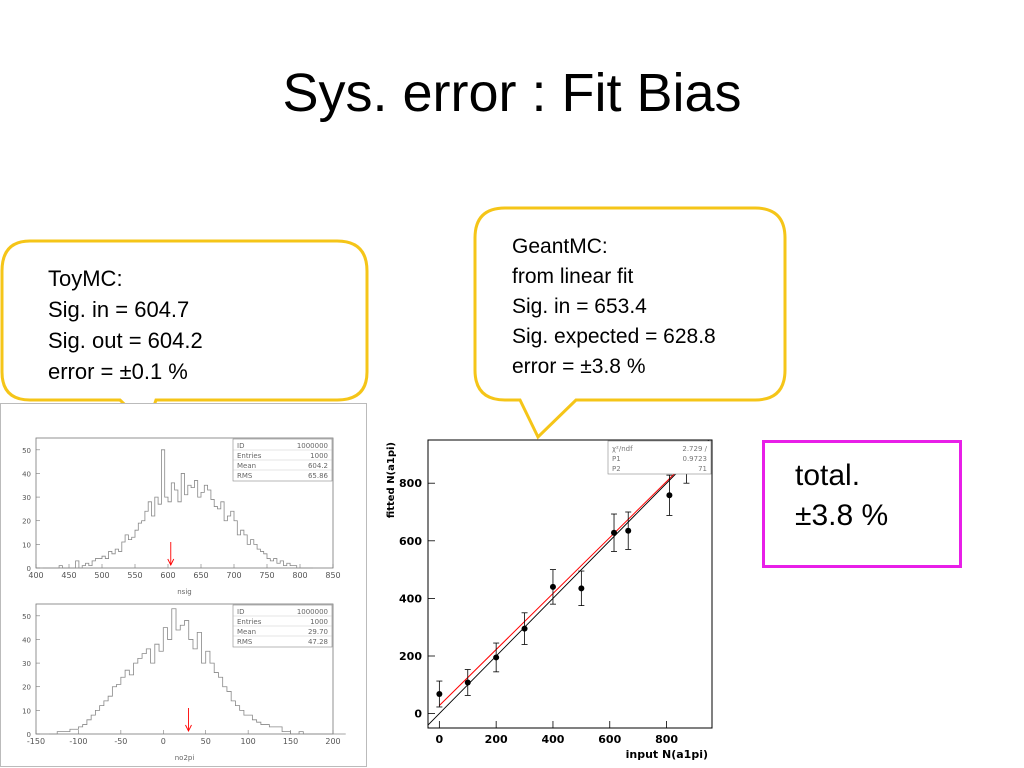 Image resolution: width=1024 pixels, height=768 pixels. I want to click on x-tick-label: 750, so click(266, 575).